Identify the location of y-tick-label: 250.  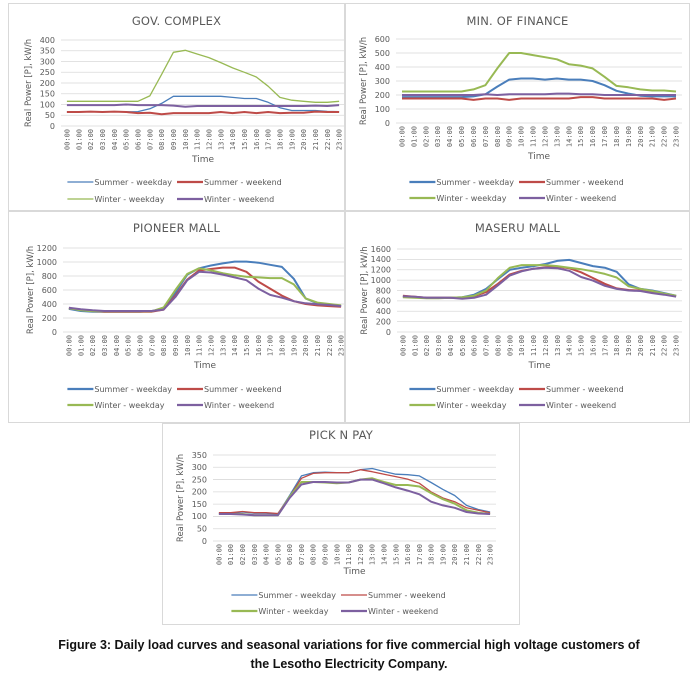
(47, 72).